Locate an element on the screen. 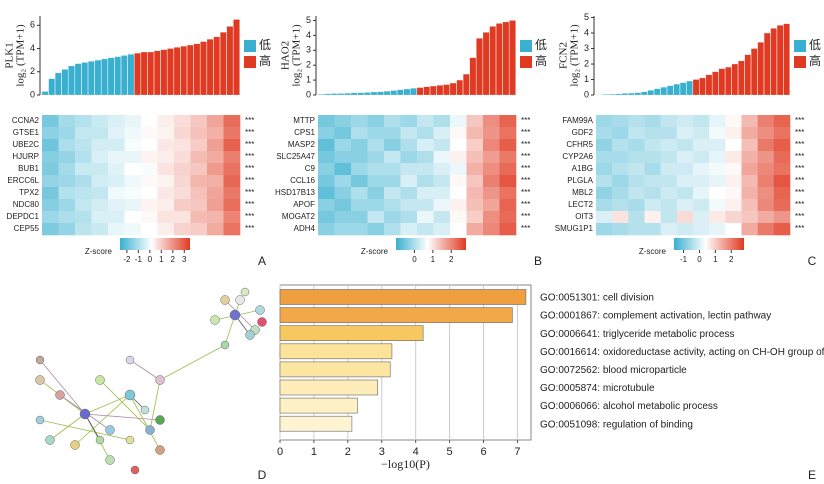 The height and width of the screenshot is (484, 824). x-label: −log10(P) is located at coordinates (405, 464).